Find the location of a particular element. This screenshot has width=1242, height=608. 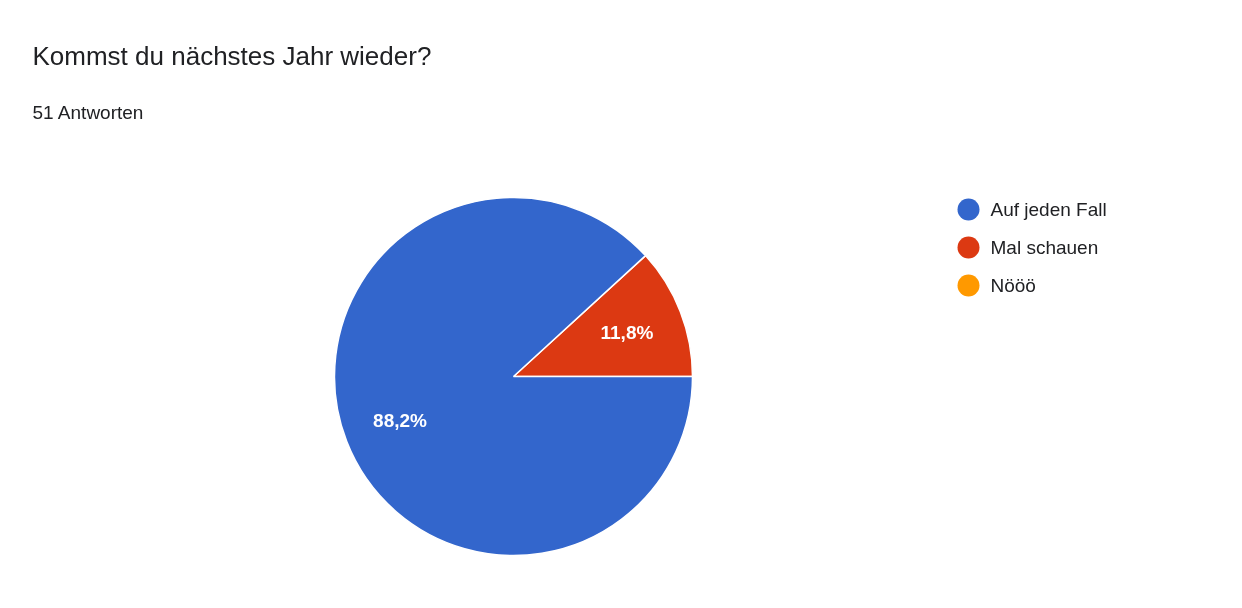

legend-label: Auf jeden Fall is located at coordinates (1048, 209).